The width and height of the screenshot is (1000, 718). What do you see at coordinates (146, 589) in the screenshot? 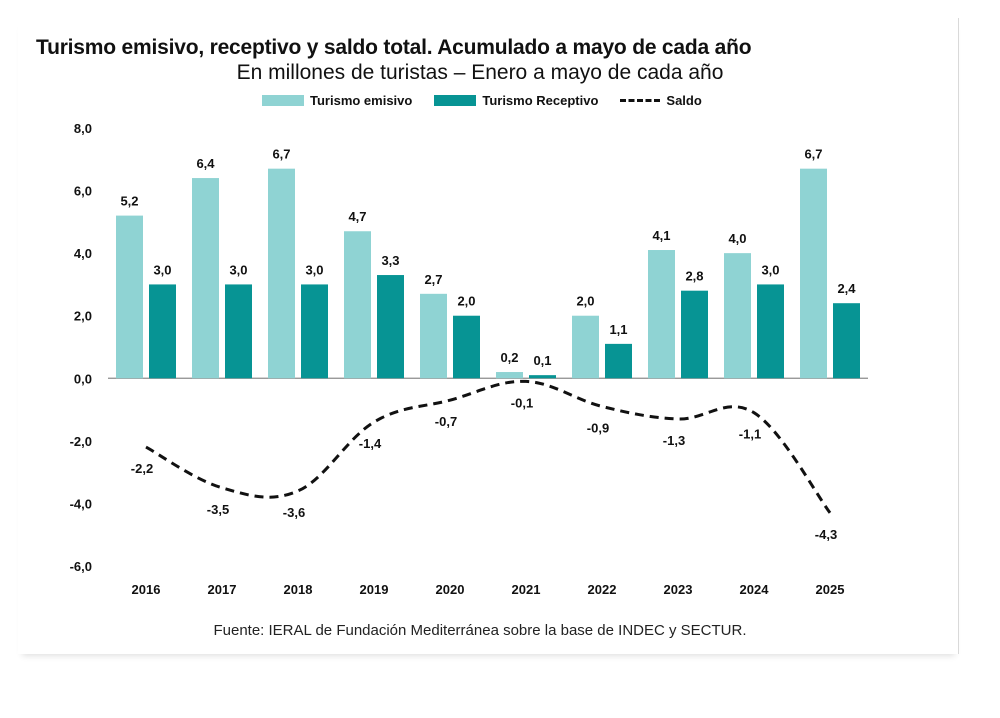
I see `x-tick-label: 2016` at bounding box center [146, 589].